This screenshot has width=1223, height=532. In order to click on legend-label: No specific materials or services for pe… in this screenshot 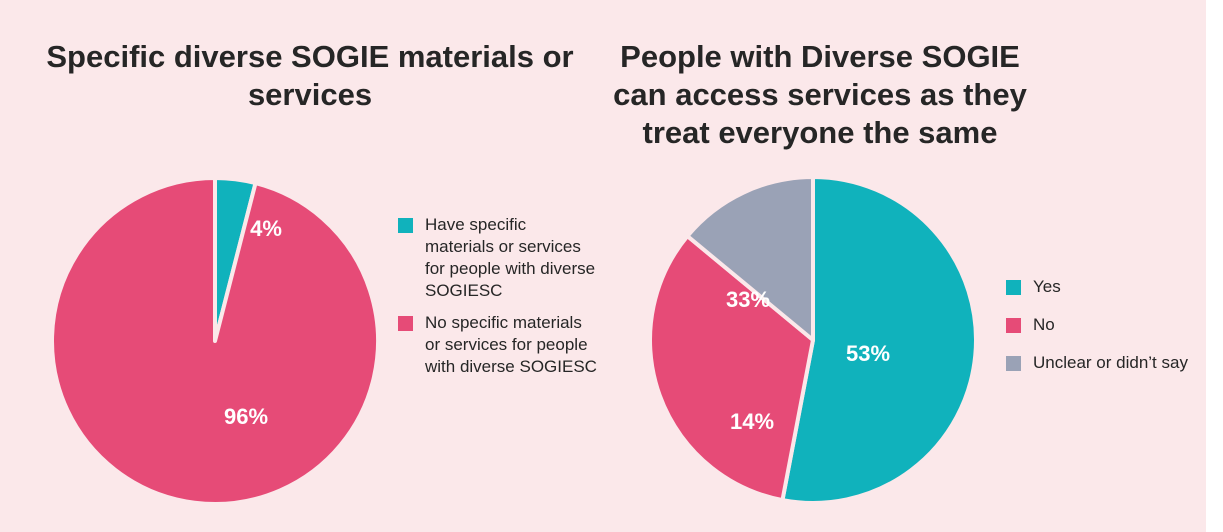, I will do `click(511, 344)`.